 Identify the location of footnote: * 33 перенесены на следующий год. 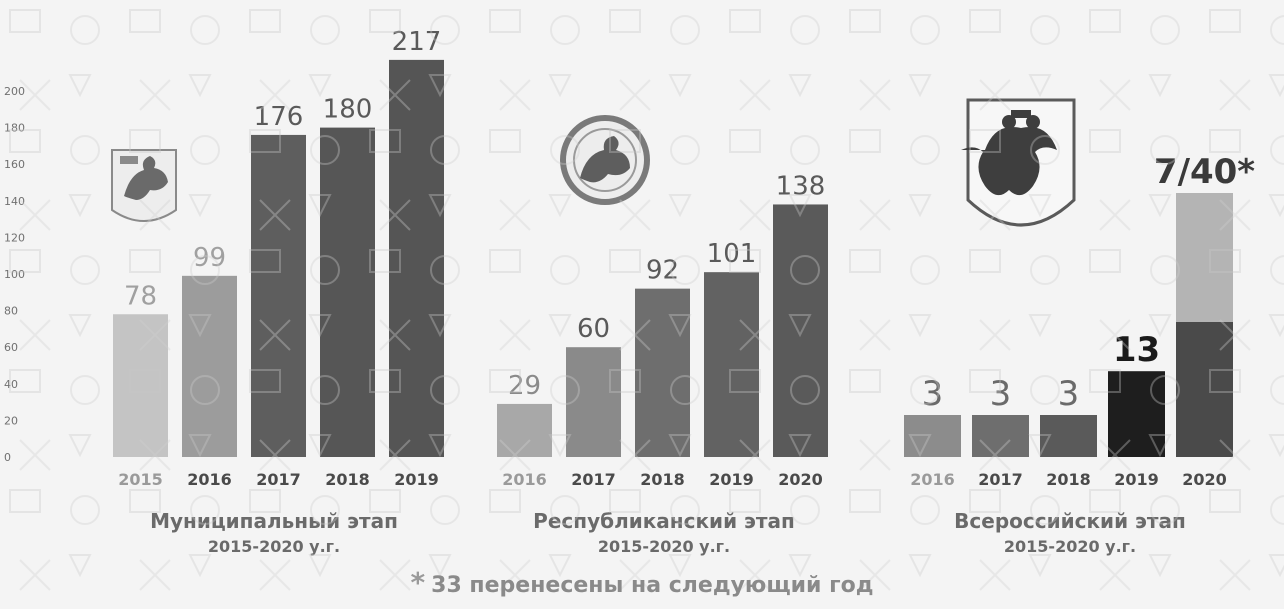
(642, 582).